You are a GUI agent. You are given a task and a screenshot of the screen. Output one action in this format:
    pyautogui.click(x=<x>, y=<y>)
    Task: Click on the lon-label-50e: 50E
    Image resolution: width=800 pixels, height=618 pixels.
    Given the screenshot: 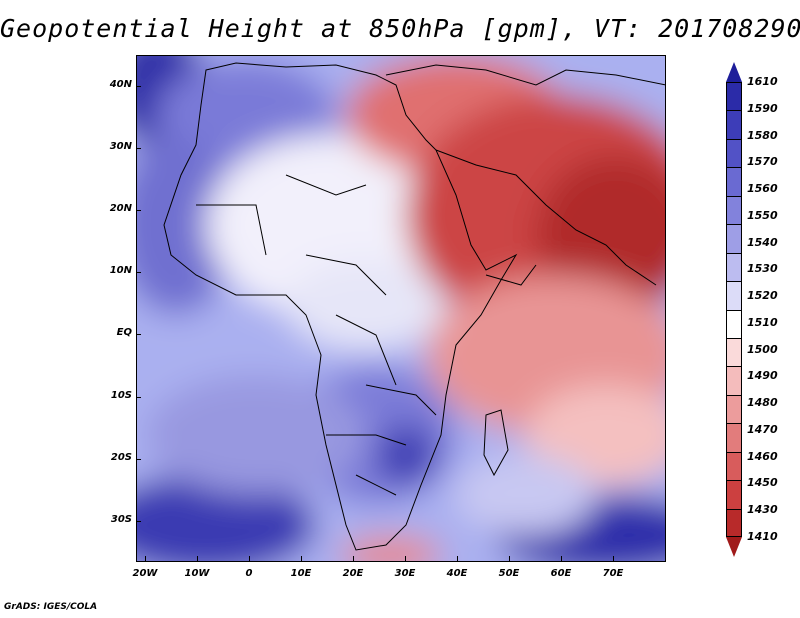 What is the action you would take?
    pyautogui.click(x=509, y=573)
    